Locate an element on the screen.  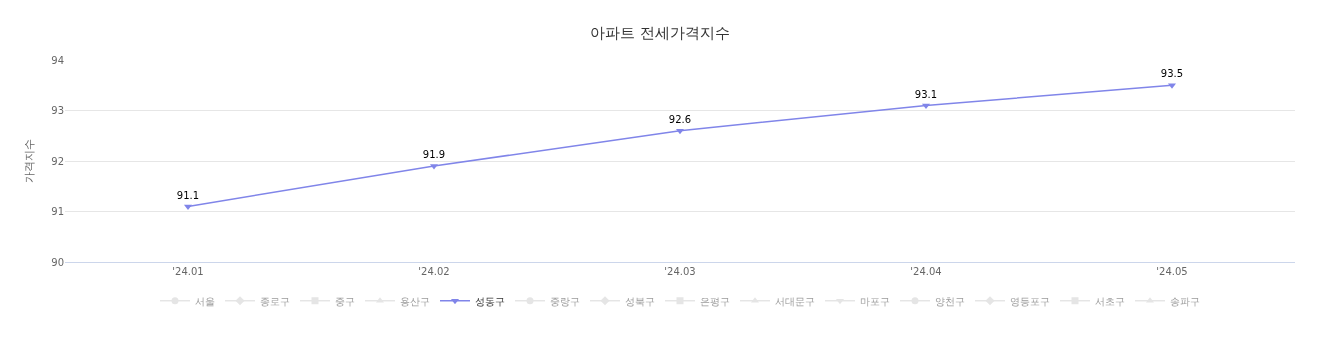
legend-label: 서대문구 is located at coordinates (795, 301).